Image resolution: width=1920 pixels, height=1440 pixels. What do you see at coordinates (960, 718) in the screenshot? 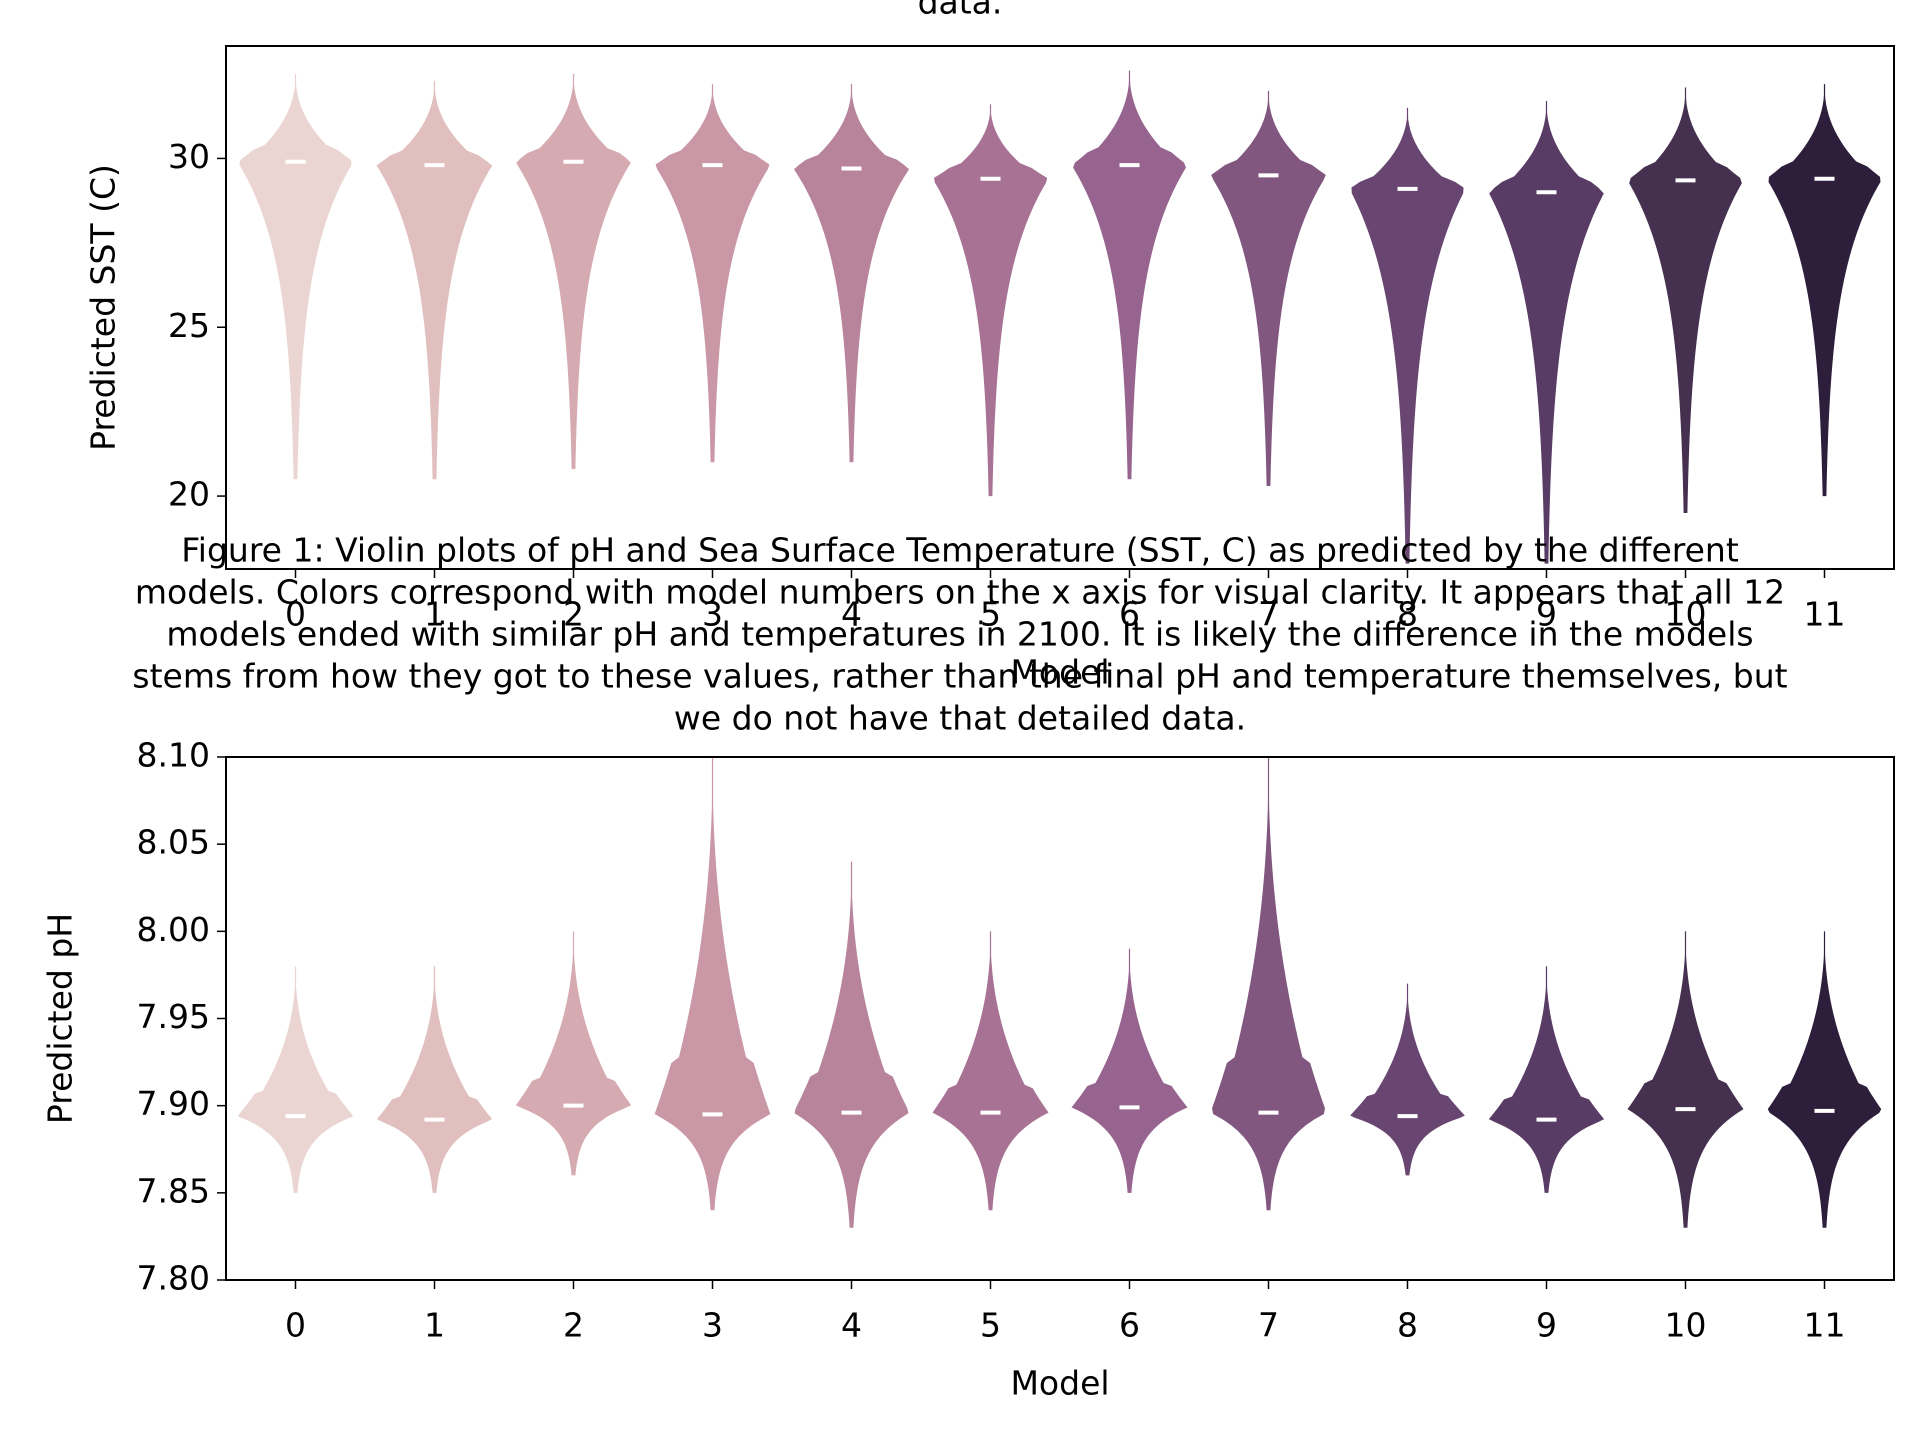
I see `caption-line: we do not have that detailed data.` at bounding box center [960, 718].